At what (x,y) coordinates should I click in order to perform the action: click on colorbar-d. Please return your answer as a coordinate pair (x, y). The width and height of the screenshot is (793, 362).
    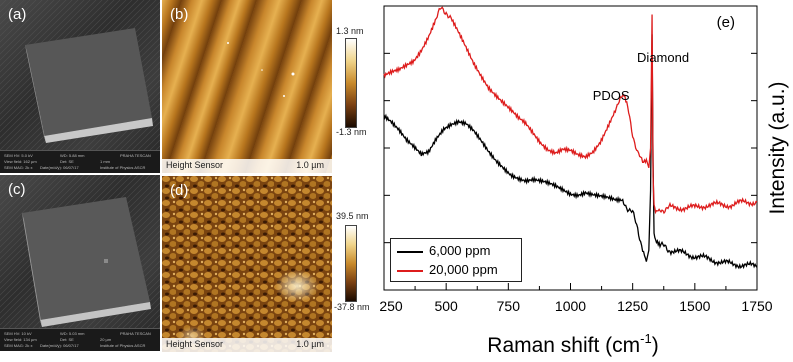
    Looking at the image, I should click on (351, 263).